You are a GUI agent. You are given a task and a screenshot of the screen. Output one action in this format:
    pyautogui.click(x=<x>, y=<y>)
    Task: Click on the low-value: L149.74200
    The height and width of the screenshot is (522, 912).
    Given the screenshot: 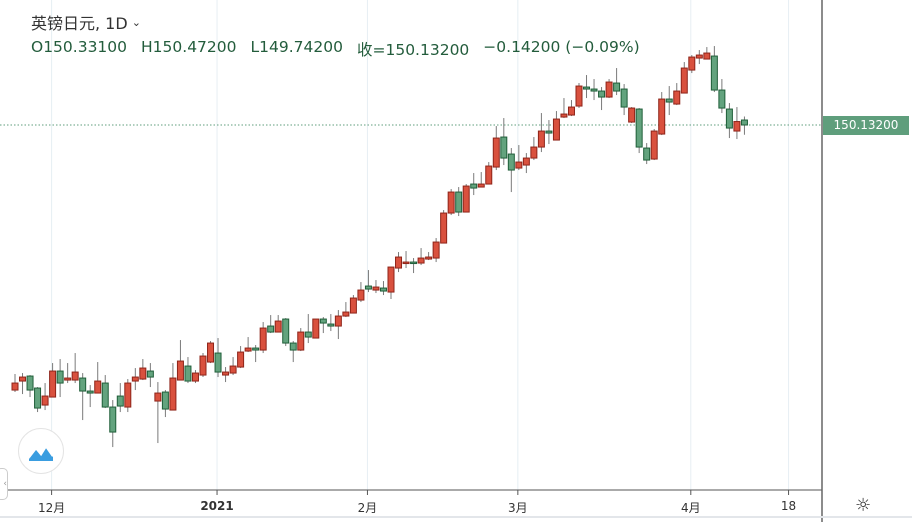 What is the action you would take?
    pyautogui.click(x=296, y=47)
    